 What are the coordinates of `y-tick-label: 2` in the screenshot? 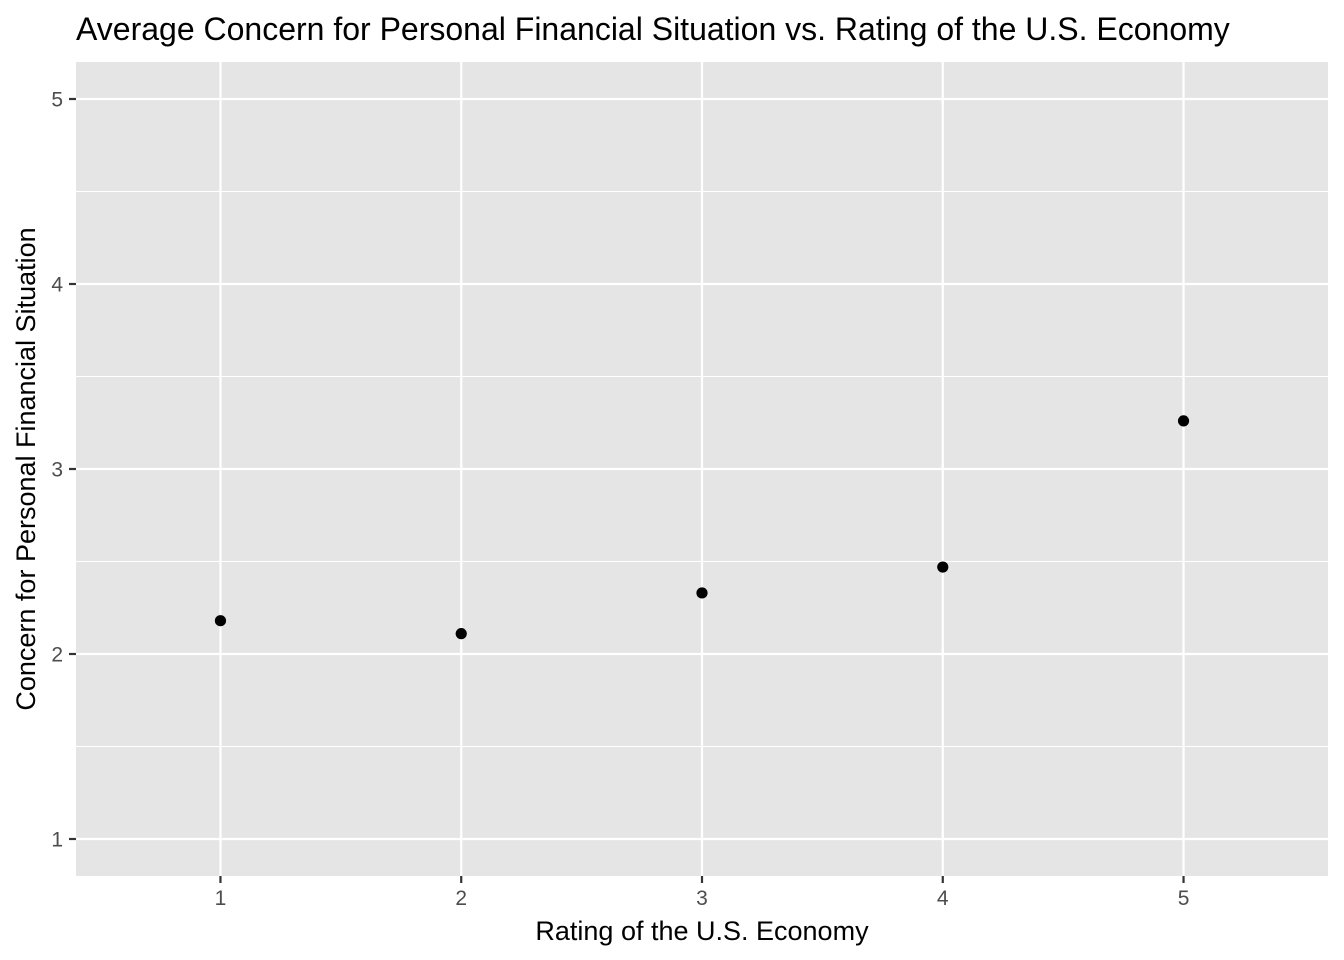 It's located at (57, 655).